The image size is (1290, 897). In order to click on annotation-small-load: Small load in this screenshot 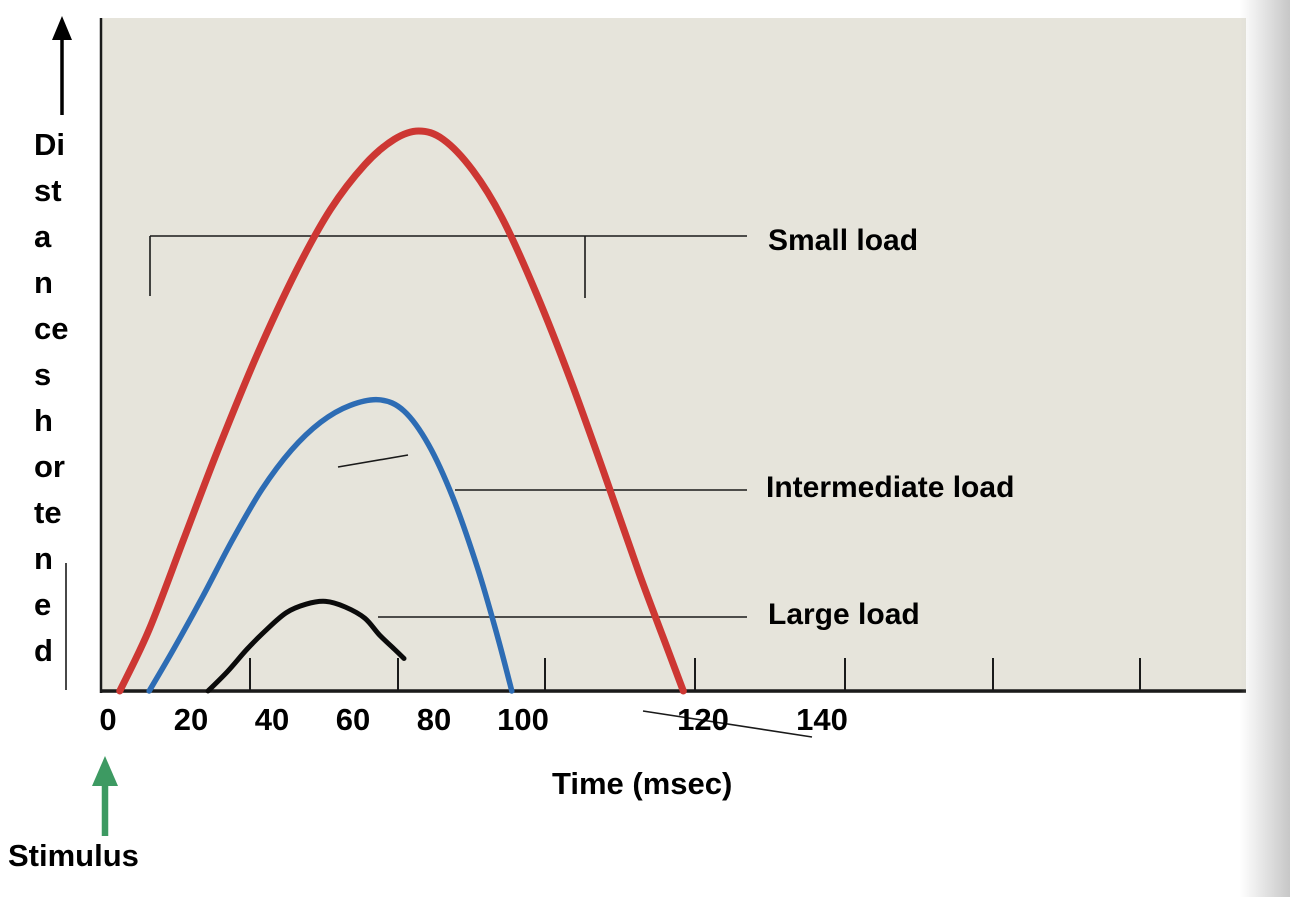, I will do `click(843, 240)`.